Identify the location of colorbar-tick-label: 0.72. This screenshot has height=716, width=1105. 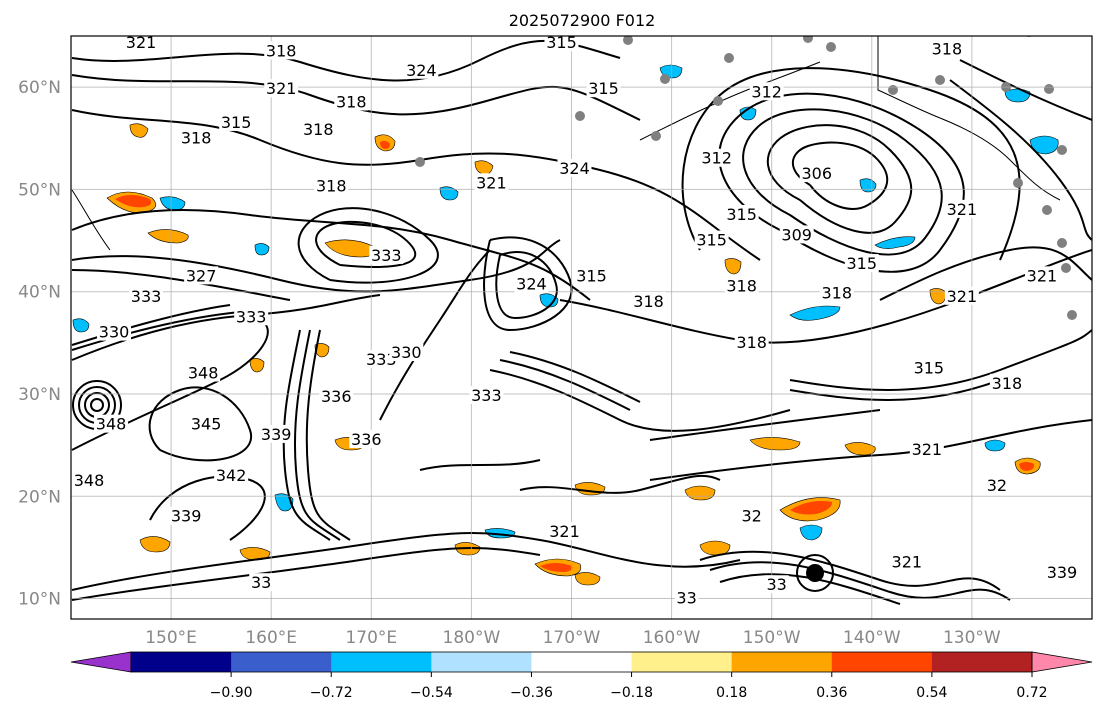
(1031, 693).